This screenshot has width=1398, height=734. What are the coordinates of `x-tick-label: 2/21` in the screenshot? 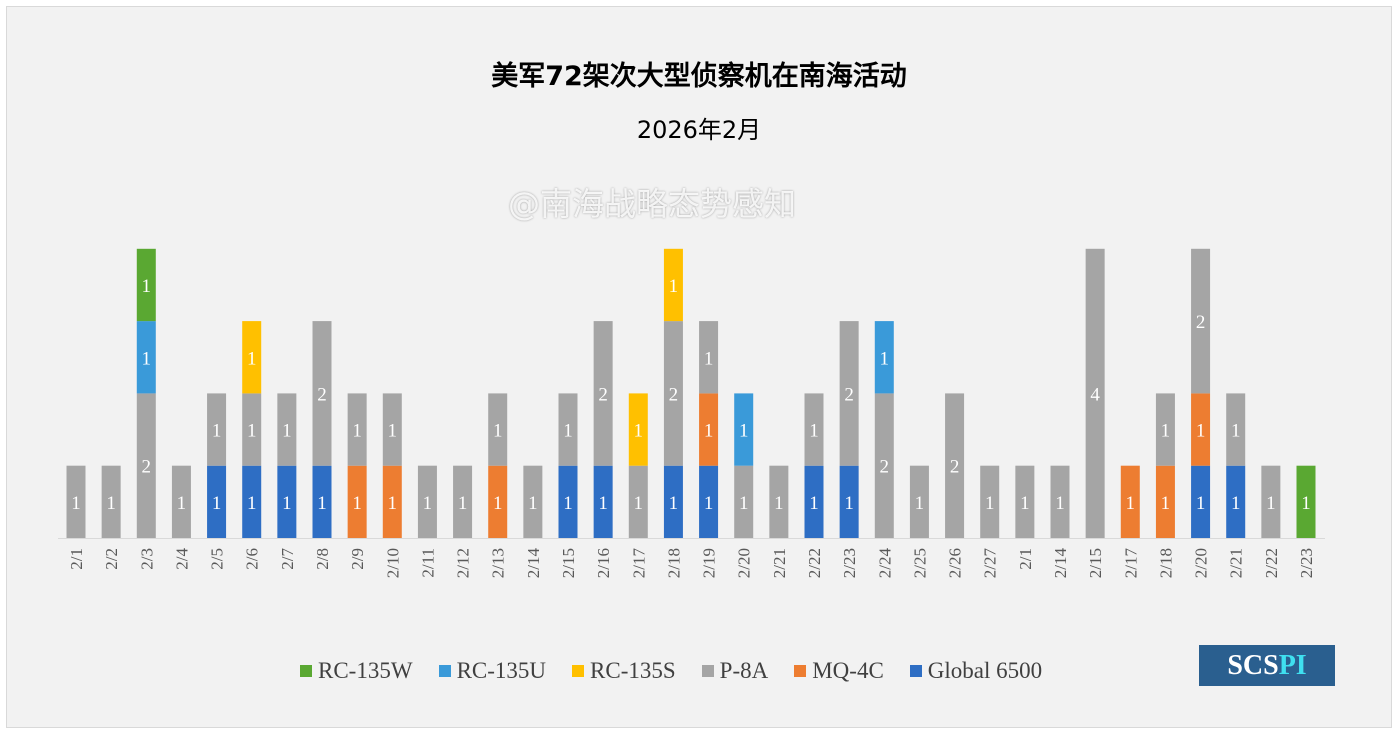 It's located at (1236, 563).